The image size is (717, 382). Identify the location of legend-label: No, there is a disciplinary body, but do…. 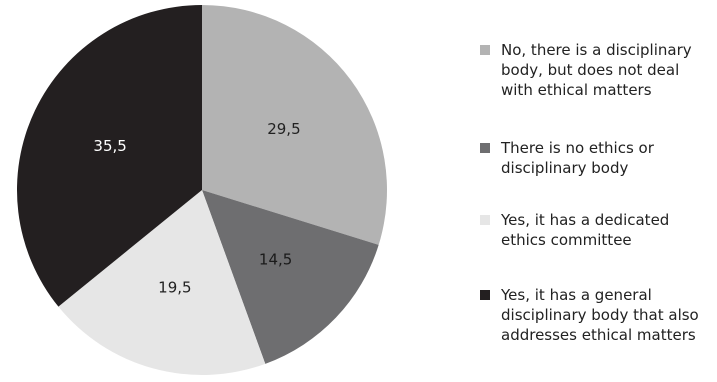
(596, 70).